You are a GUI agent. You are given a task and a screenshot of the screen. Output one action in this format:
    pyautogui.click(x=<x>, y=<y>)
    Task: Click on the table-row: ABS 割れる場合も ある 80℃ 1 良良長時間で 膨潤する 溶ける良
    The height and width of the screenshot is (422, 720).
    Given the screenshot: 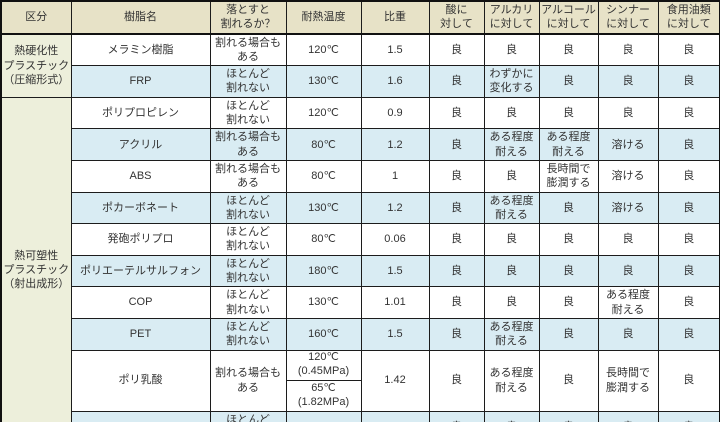 What is the action you would take?
    pyautogui.click(x=360, y=176)
    